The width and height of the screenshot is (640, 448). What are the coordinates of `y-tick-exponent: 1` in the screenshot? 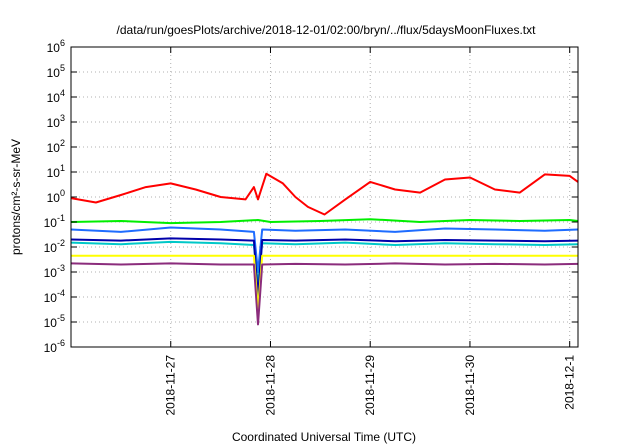 It's located at (62, 168).